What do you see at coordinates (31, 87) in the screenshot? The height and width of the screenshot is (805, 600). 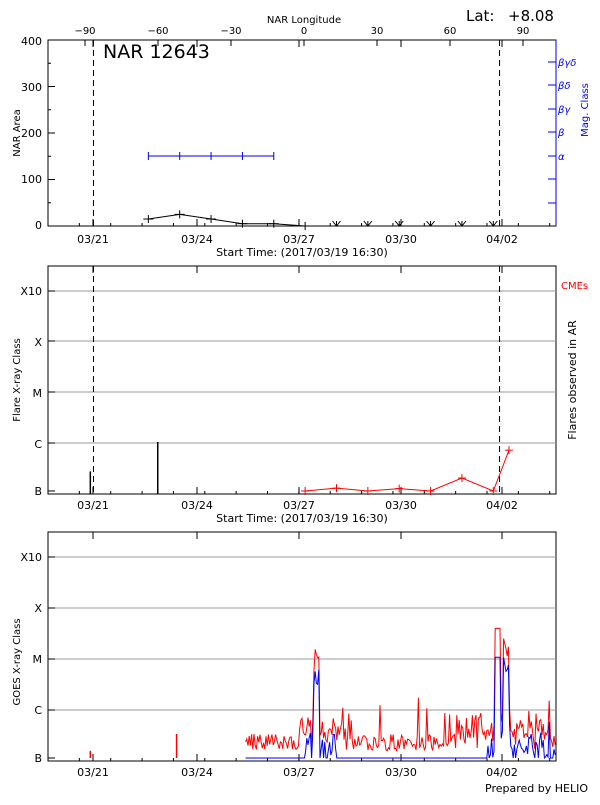 I see `area-y-tick-label: 300` at bounding box center [31, 87].